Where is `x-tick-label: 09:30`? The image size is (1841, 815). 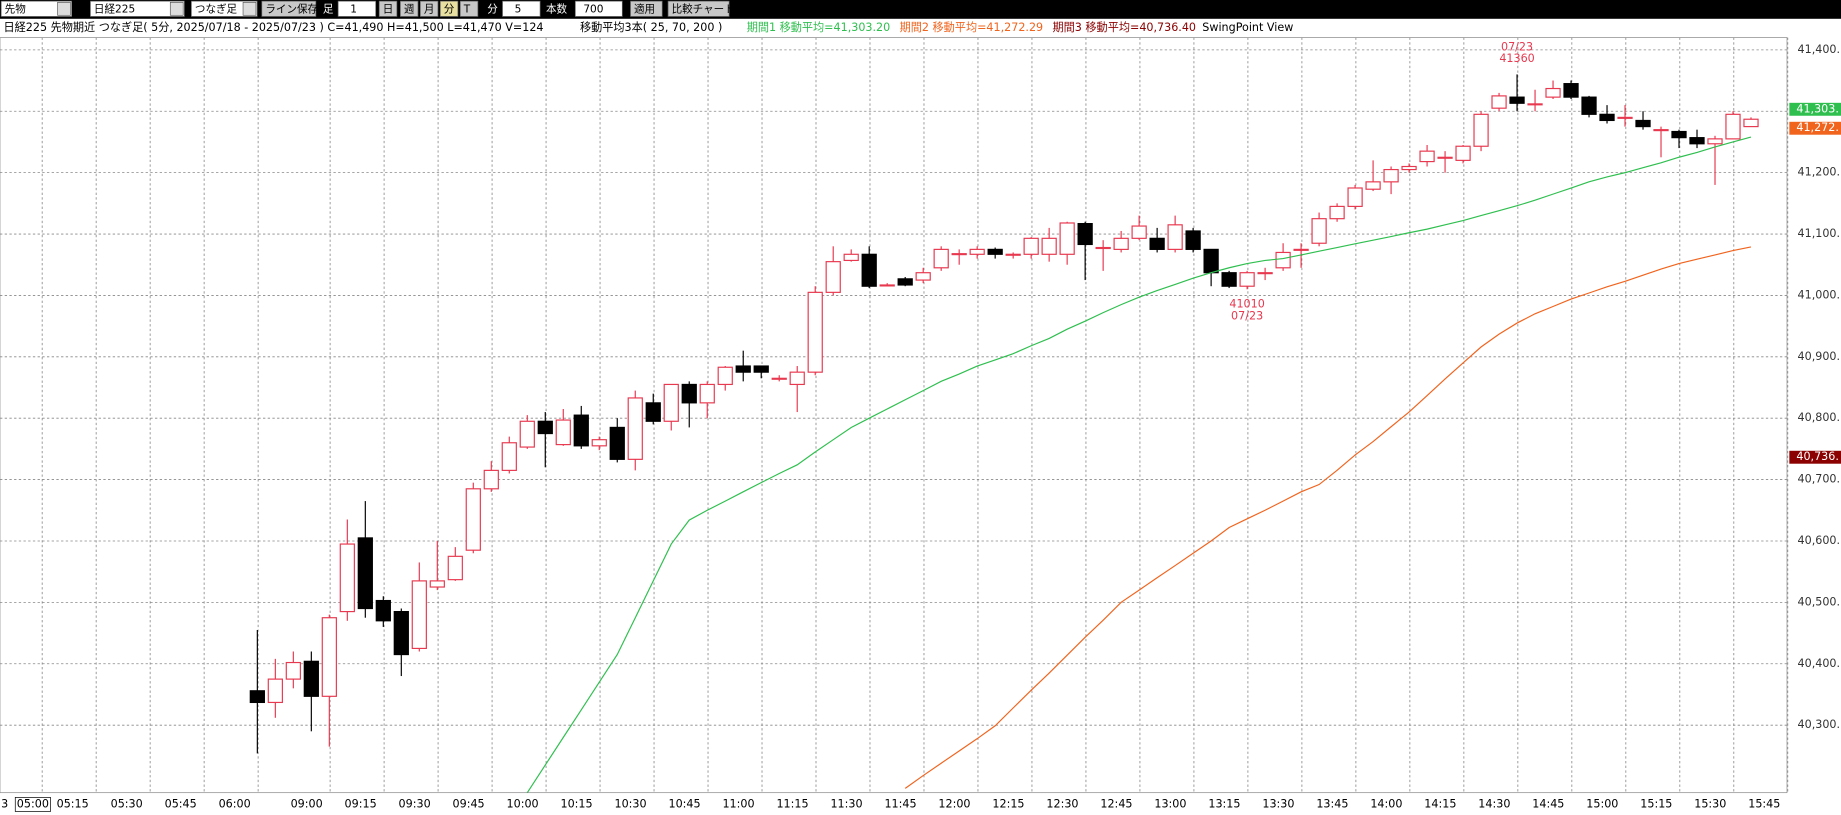
x-tick-label: 09:30 is located at coordinates (415, 803).